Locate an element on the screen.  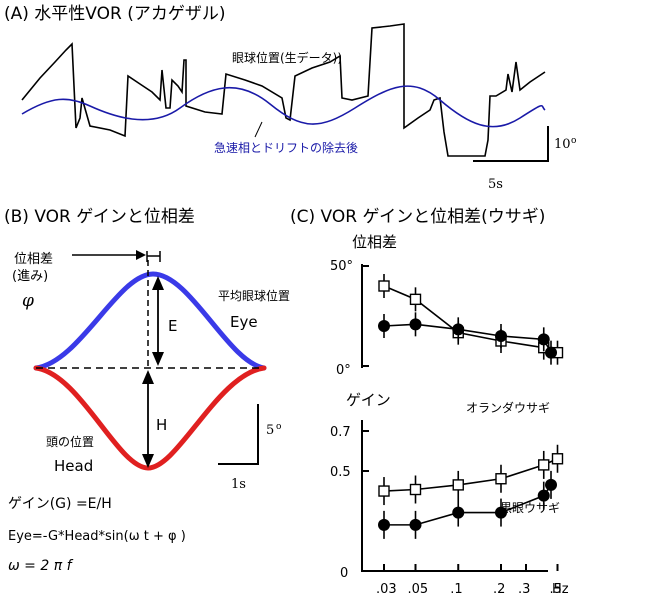
gain-axis is located at coordinates (454, 496).